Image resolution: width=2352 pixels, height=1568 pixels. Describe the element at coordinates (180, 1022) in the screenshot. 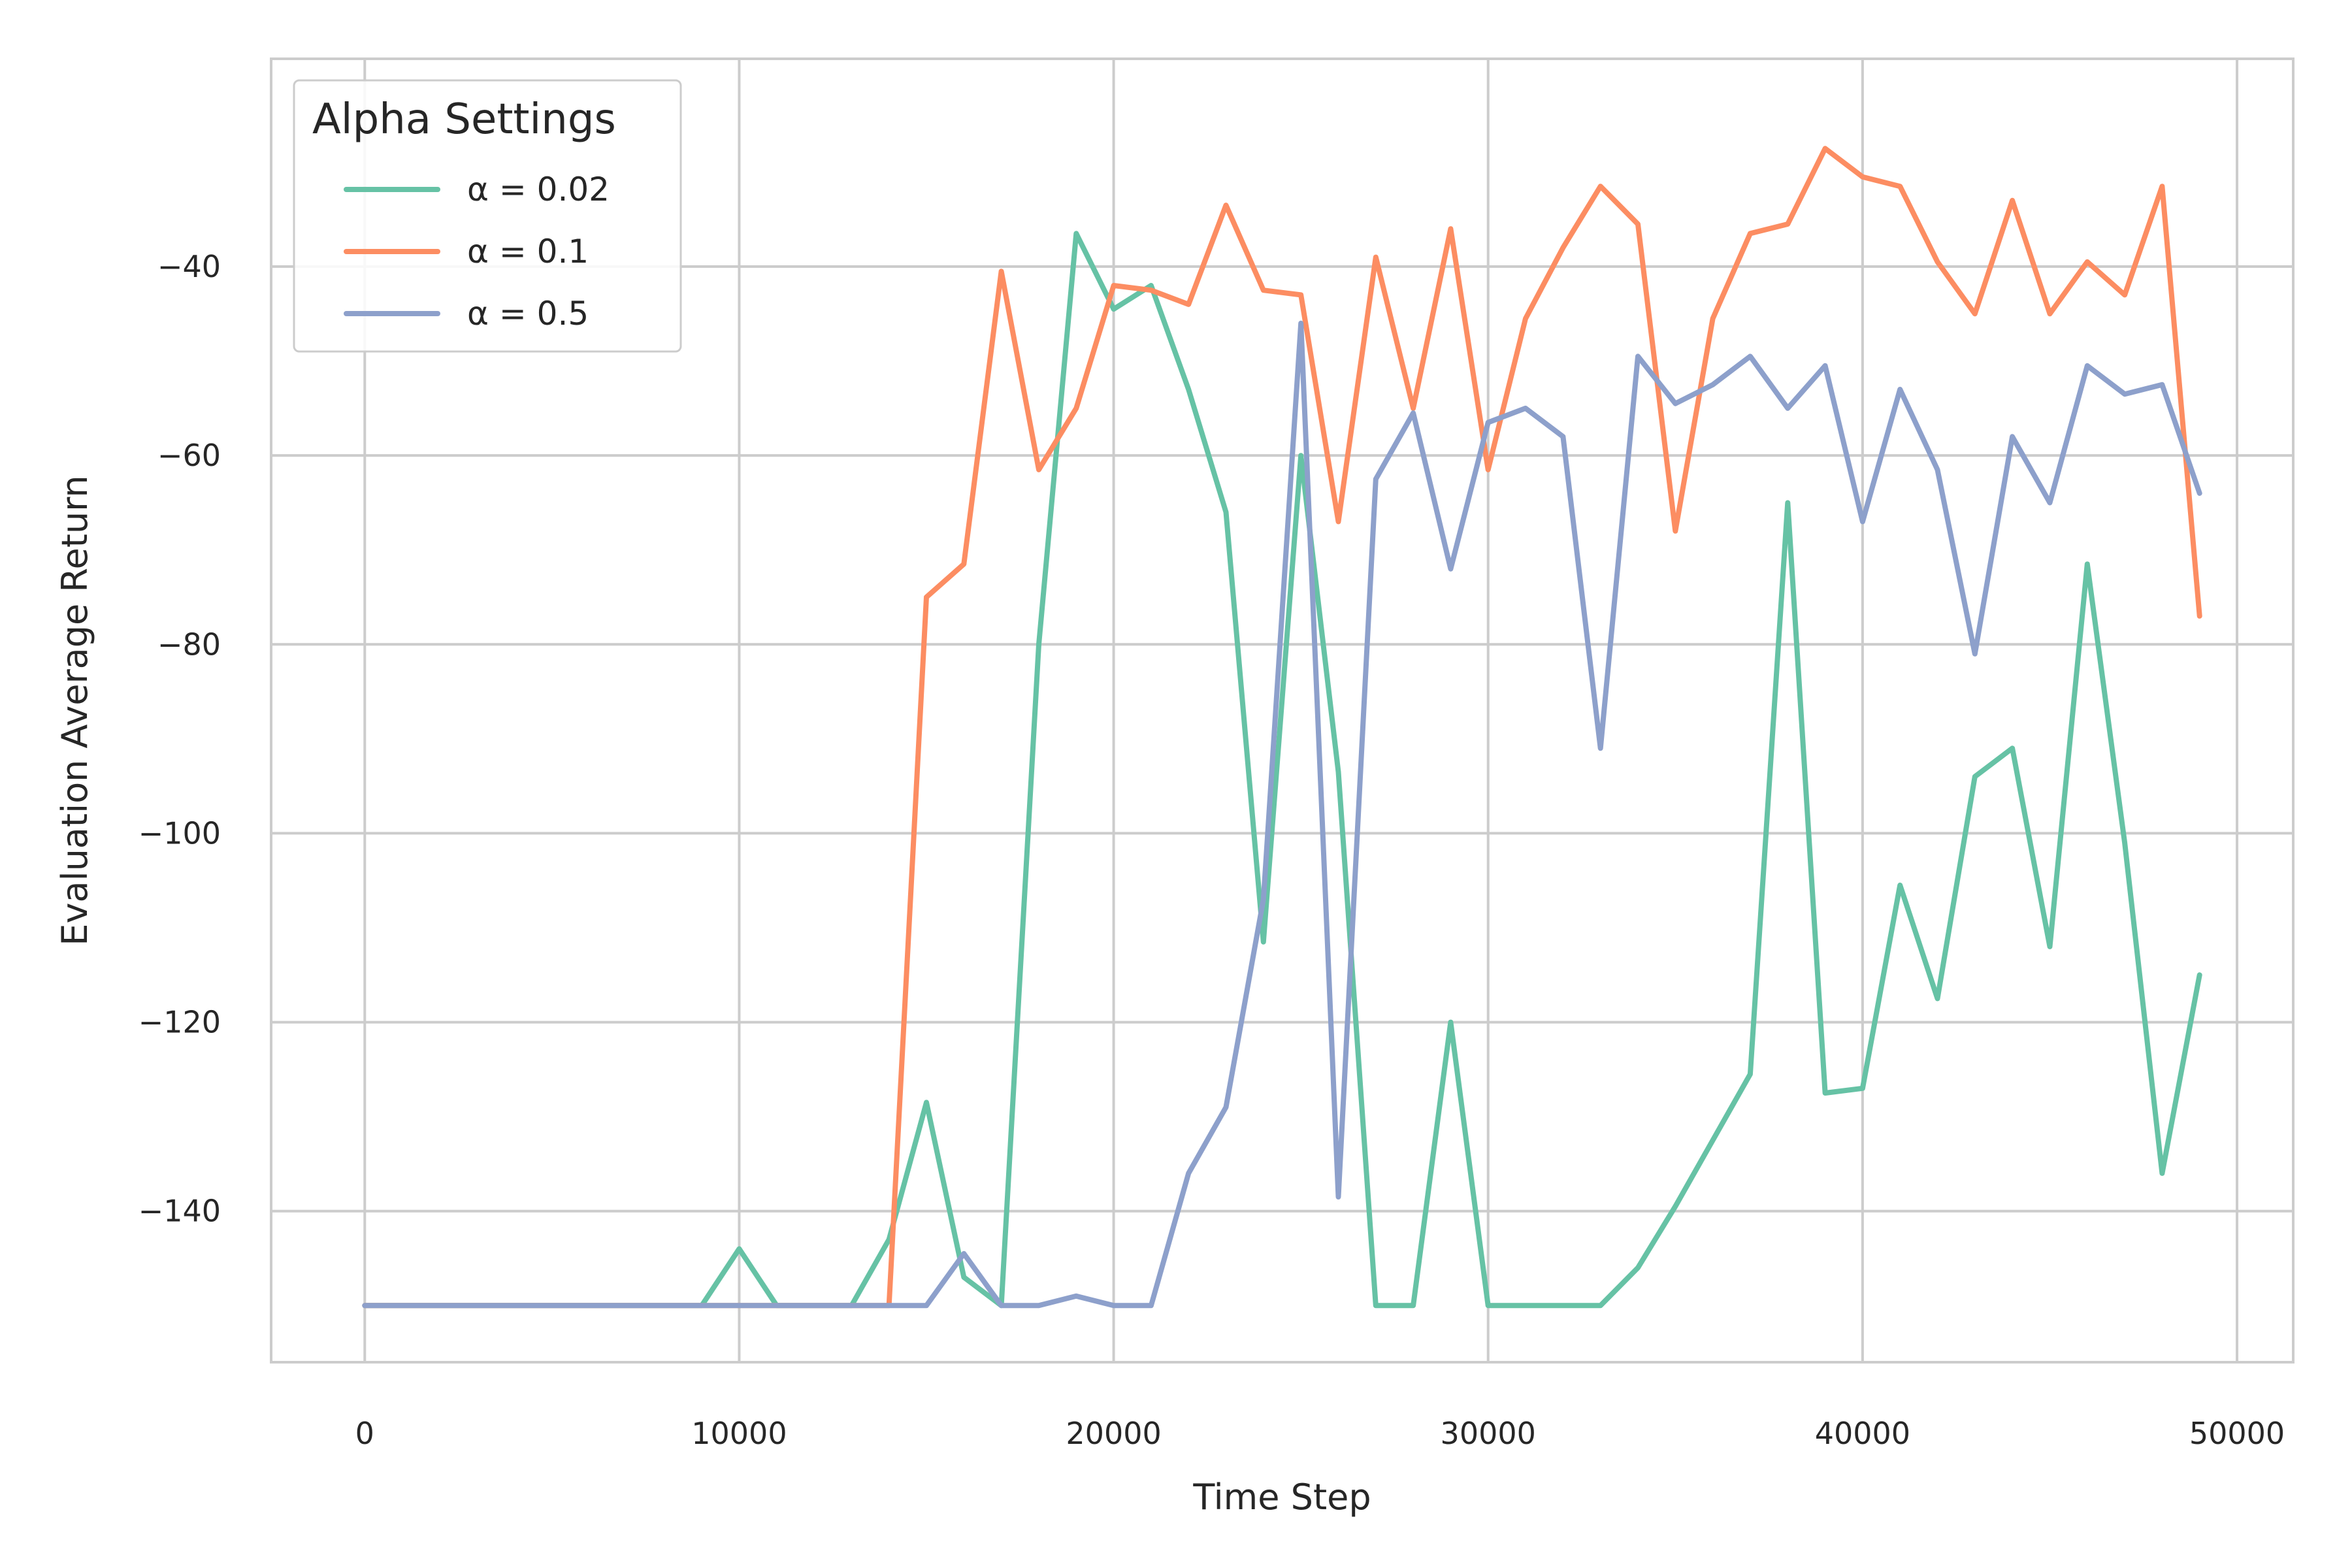

I see `y-tick-label: −120` at that location.